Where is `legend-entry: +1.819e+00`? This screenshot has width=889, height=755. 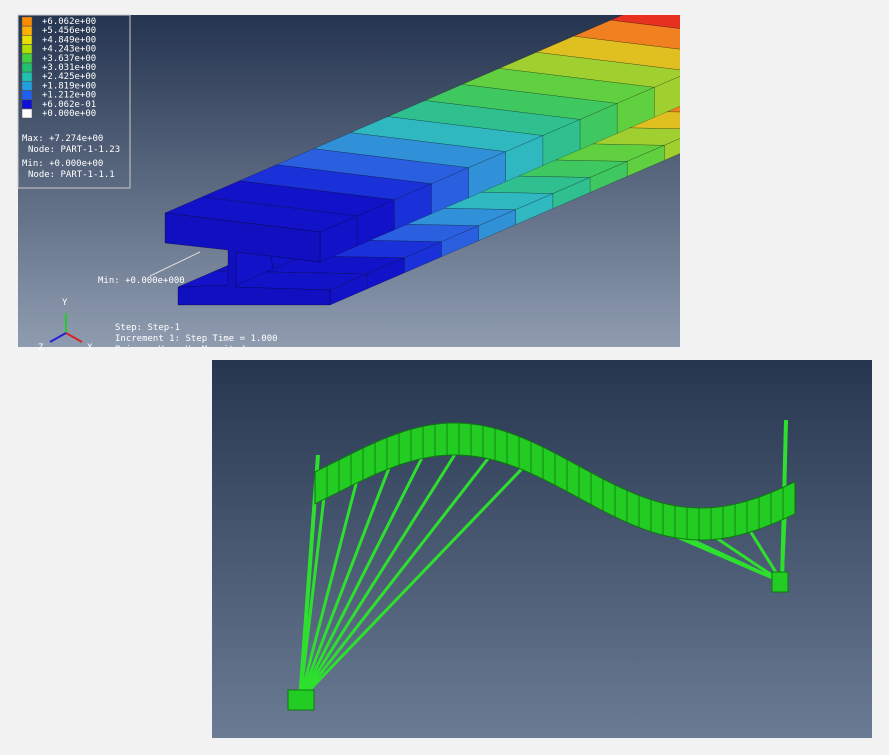
legend-entry: +1.819e+00 is located at coordinates (69, 86).